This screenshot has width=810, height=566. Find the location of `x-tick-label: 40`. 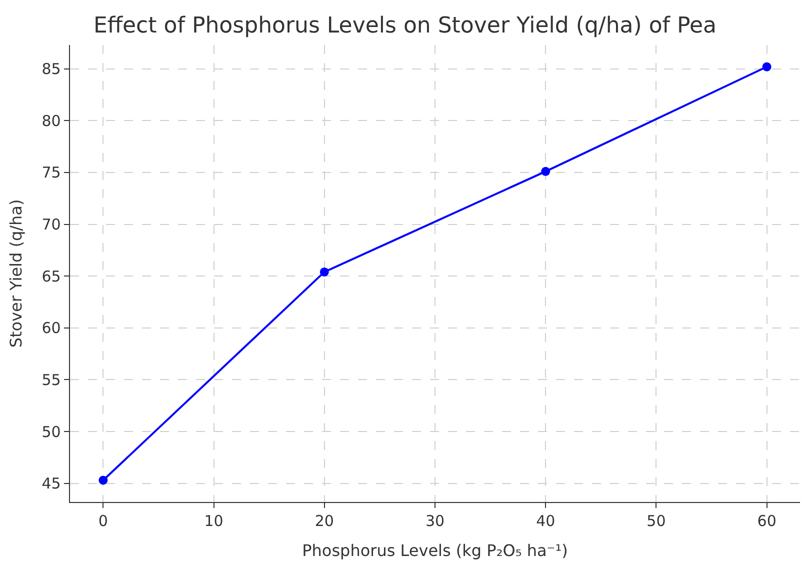

x-tick-label: 40 is located at coordinates (546, 521).